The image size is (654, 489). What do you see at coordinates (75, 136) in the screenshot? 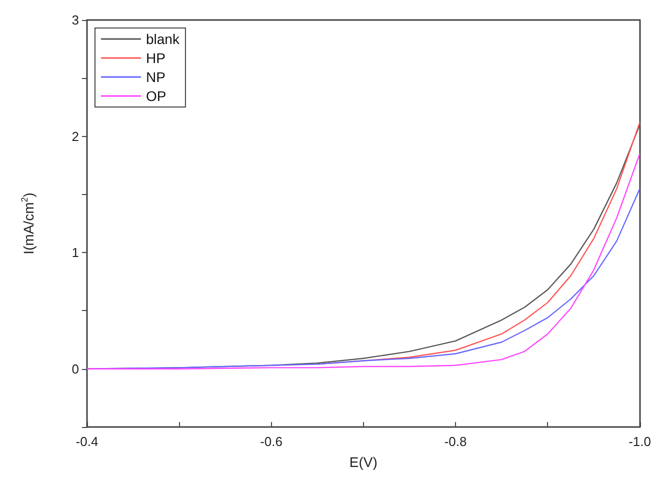
I see `y-tick-label: 2` at bounding box center [75, 136].